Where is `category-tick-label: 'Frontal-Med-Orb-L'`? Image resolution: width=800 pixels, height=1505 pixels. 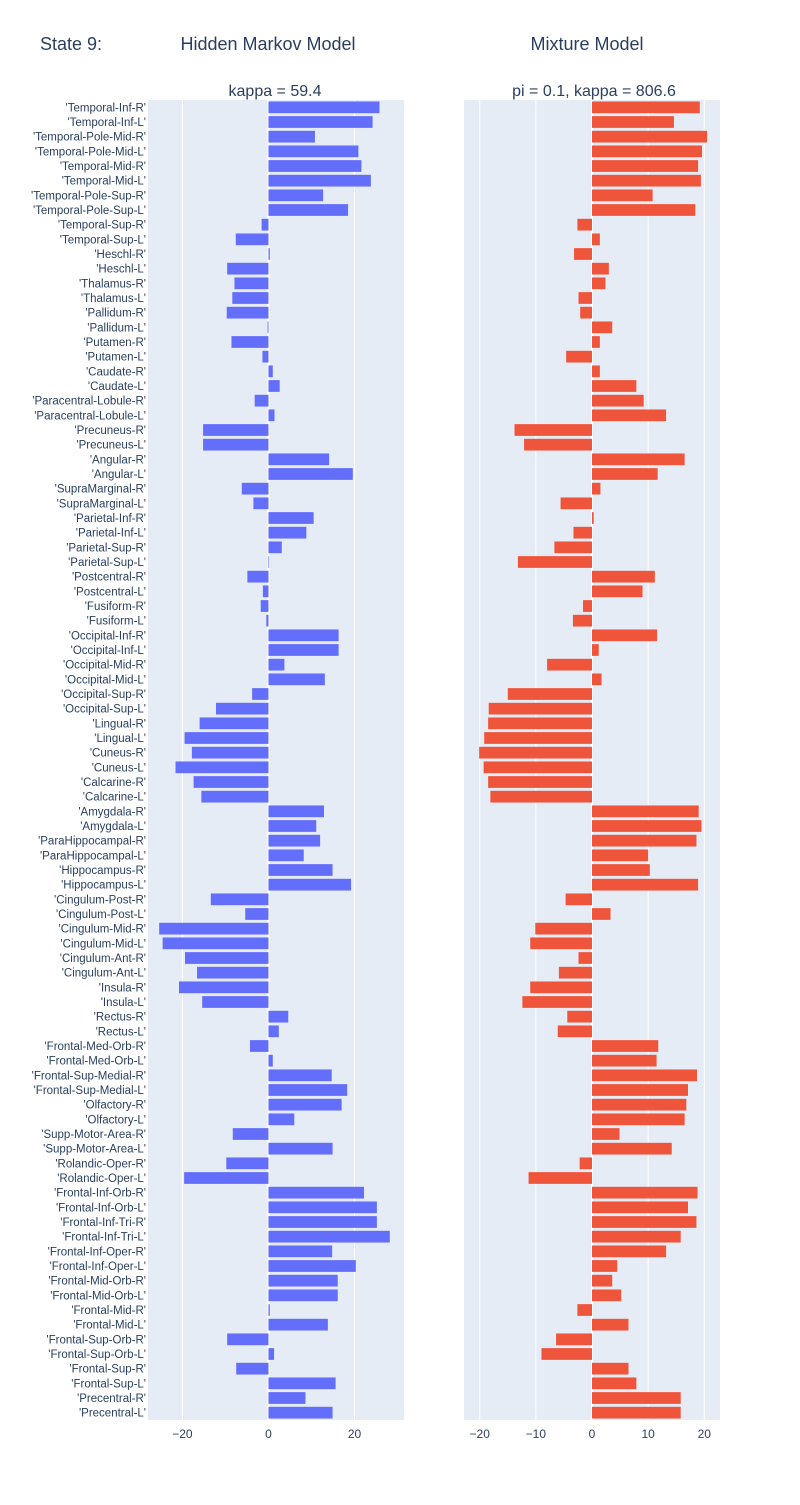
category-tick-label: 'Frontal-Med-Orb-L' is located at coordinates (96, 1062).